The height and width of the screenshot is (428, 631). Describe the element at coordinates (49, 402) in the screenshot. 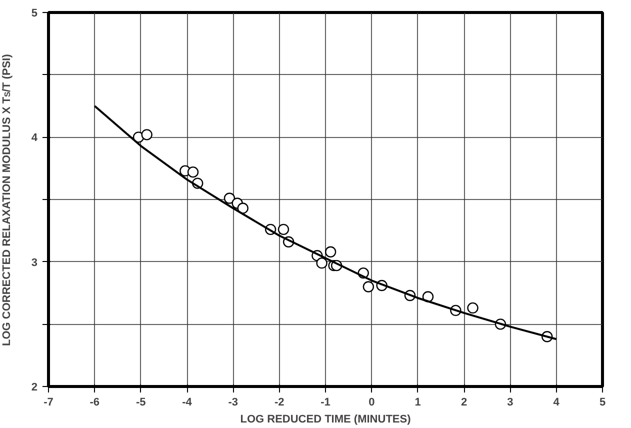

I see `x-tick-label: -7` at that location.